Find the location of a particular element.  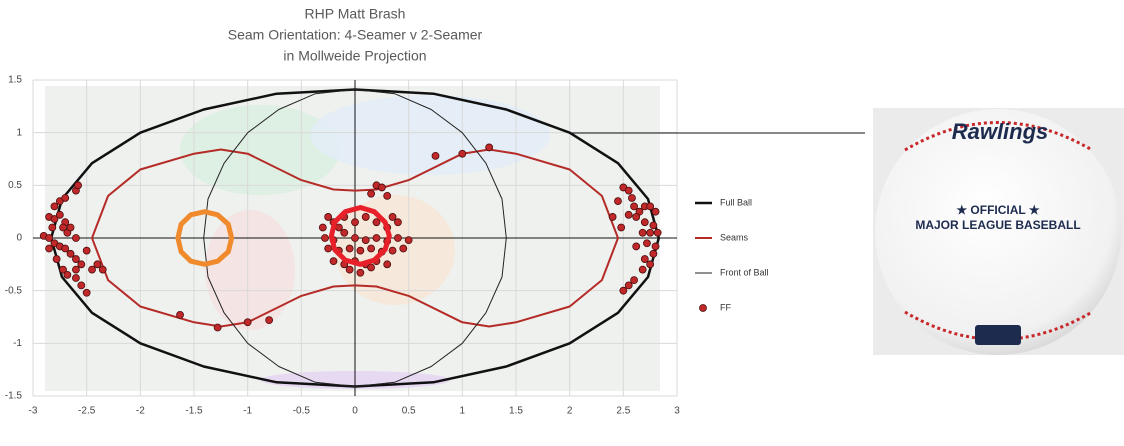

x-tick-label: 3 is located at coordinates (677, 411).